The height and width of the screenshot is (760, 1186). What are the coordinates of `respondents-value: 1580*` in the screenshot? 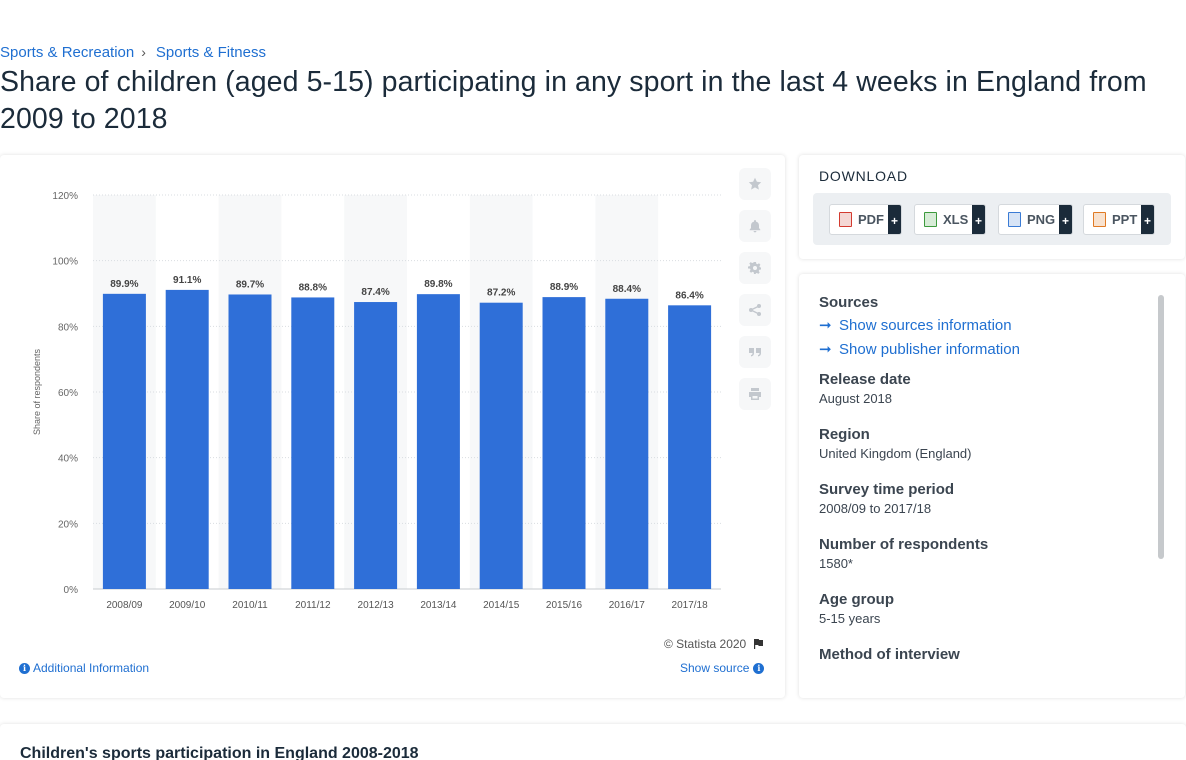 It's located at (836, 563).